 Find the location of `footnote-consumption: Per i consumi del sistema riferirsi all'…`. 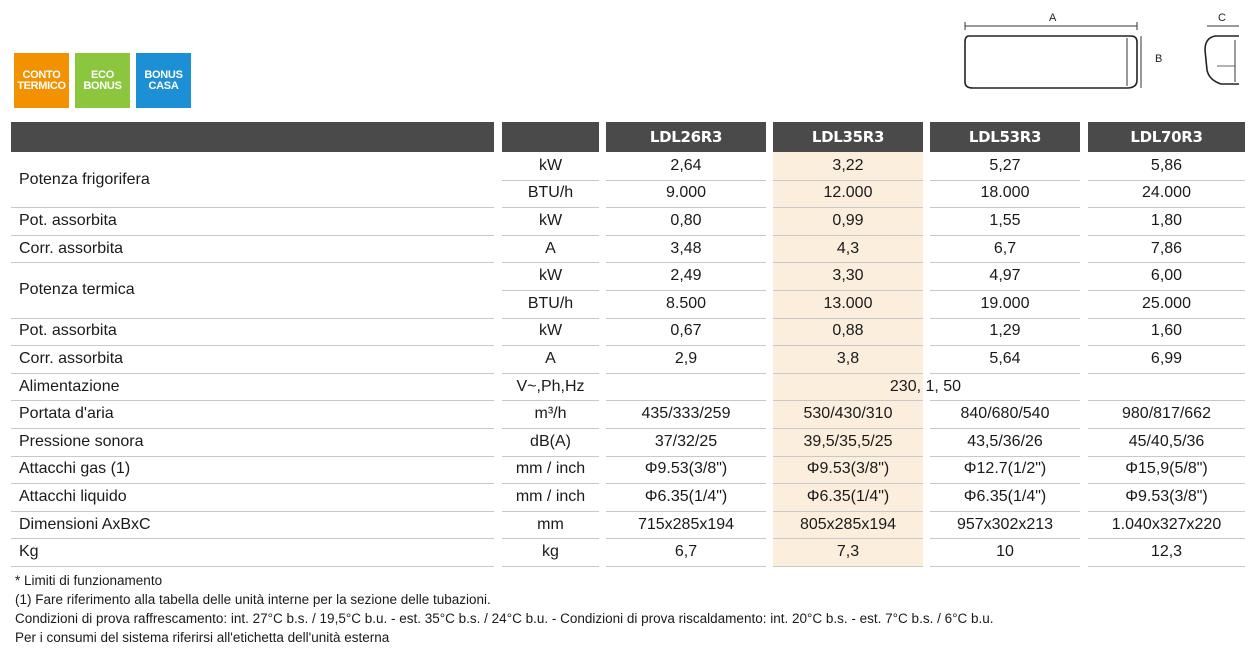

footnote-consumption: Per i consumi del sistema riferirsi all'… is located at coordinates (202, 637).